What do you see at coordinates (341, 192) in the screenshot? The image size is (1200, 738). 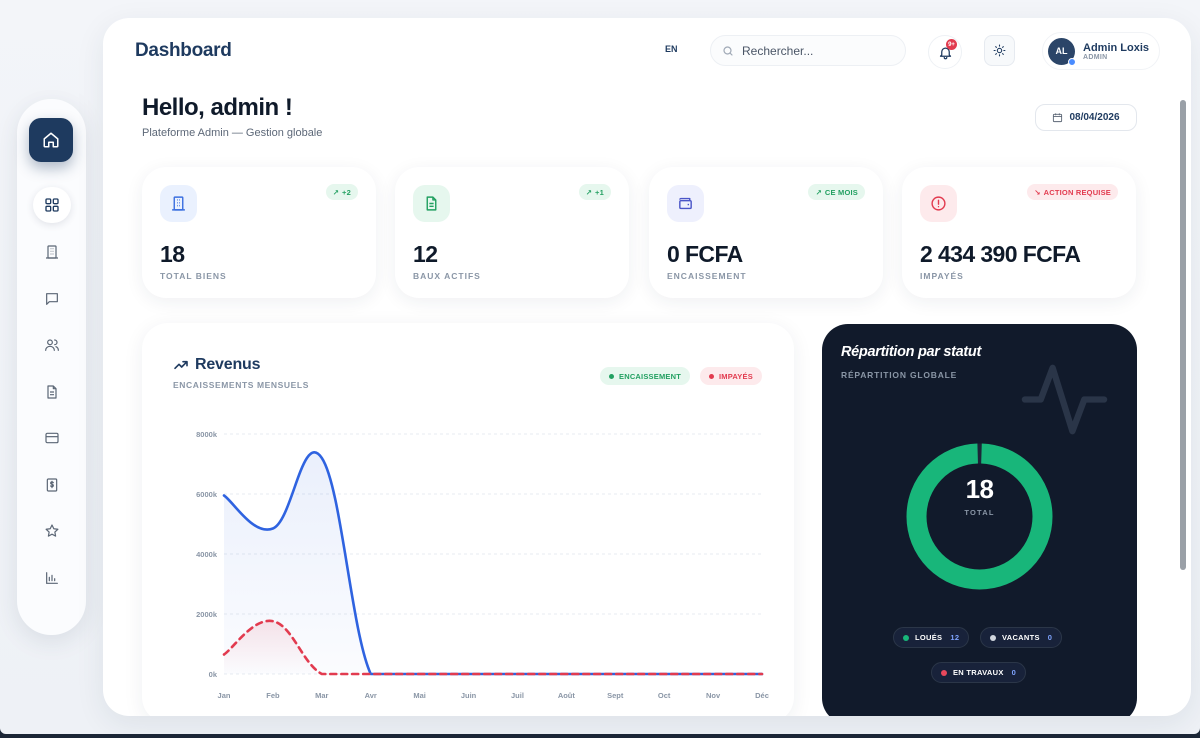 I see `stat-badge: ↗ +2` at bounding box center [341, 192].